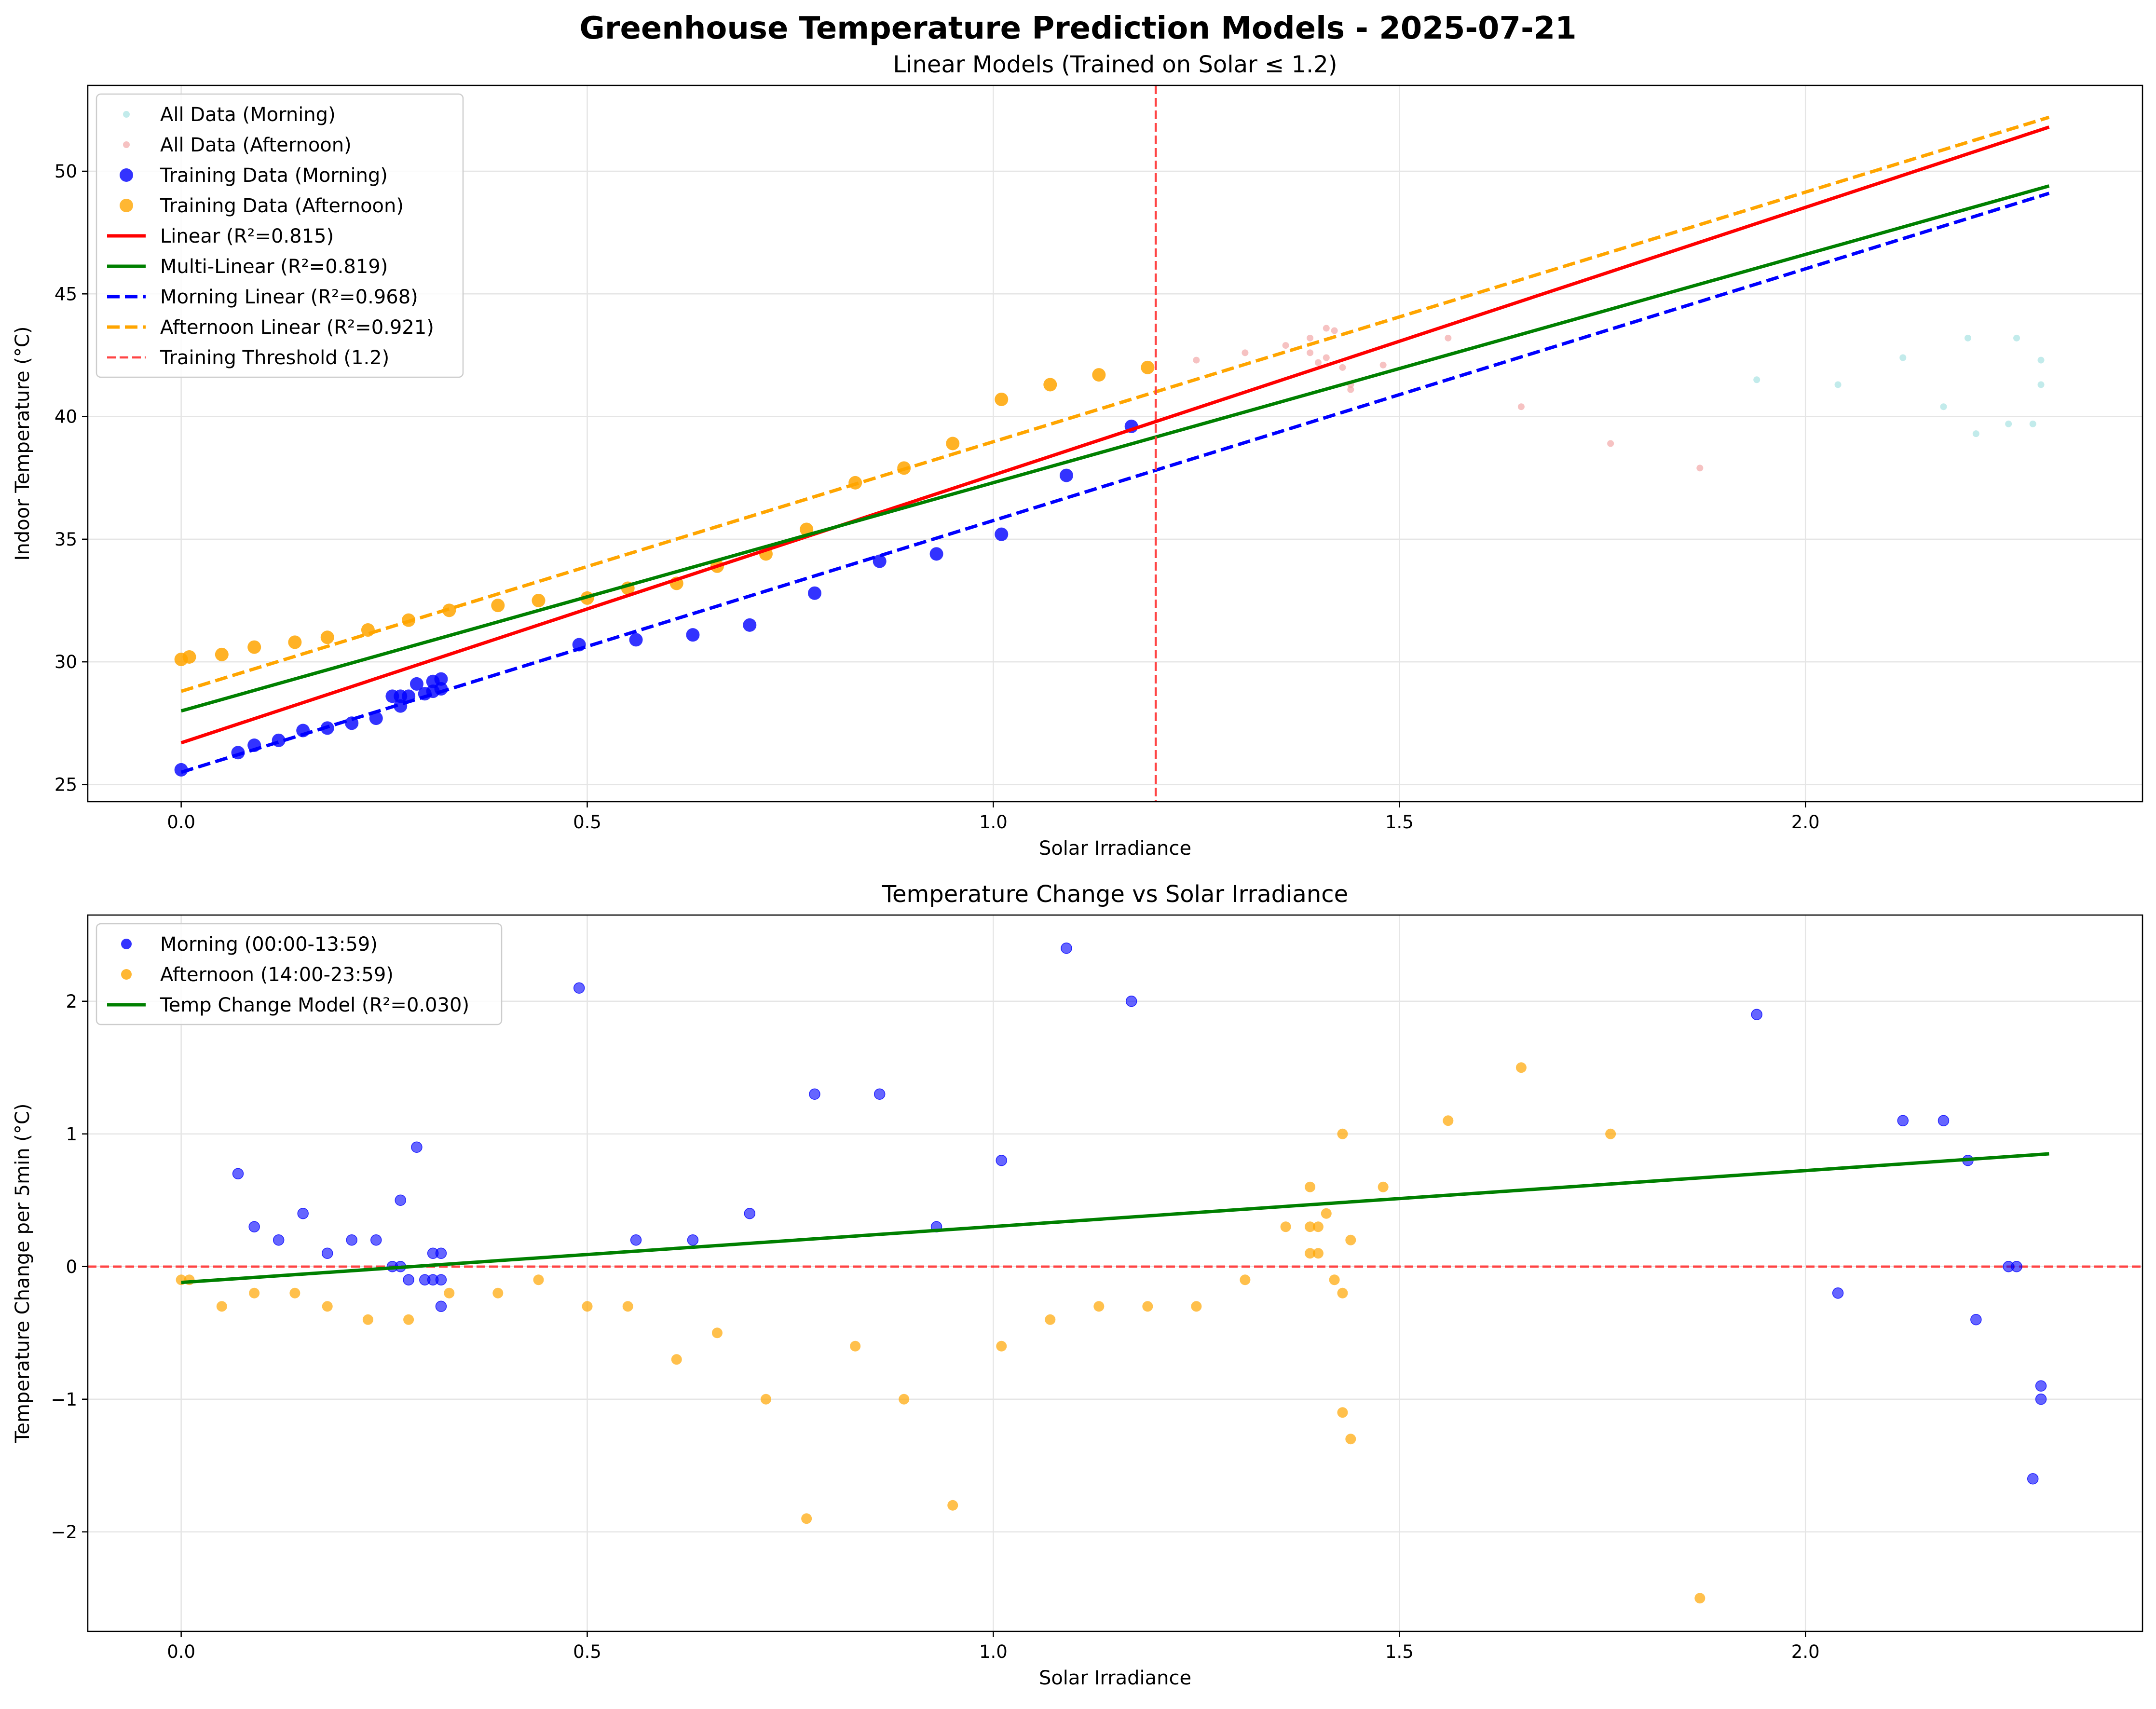  What do you see at coordinates (23, 444) in the screenshot?
I see `y-axis-label: Indoor Temperature (°C)` at bounding box center [23, 444].